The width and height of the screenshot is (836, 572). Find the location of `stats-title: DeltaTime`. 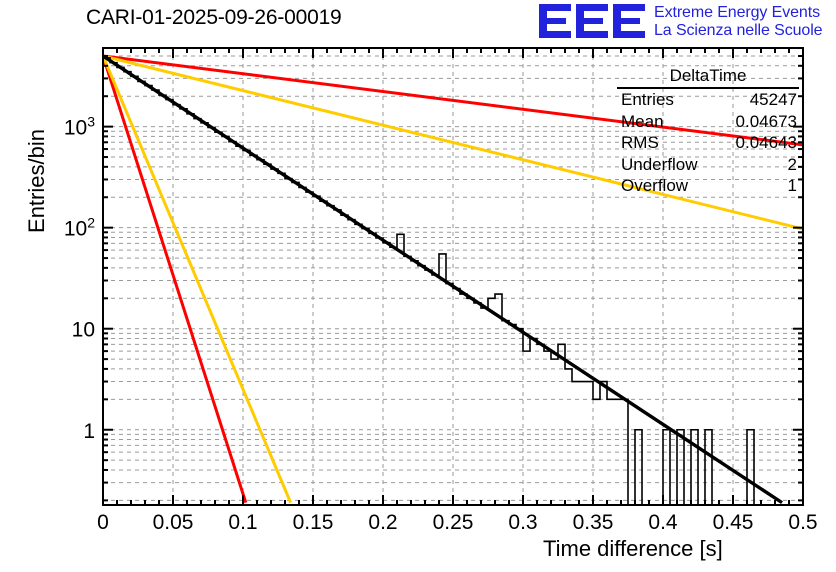

stats-title: DeltaTime is located at coordinates (708, 77).